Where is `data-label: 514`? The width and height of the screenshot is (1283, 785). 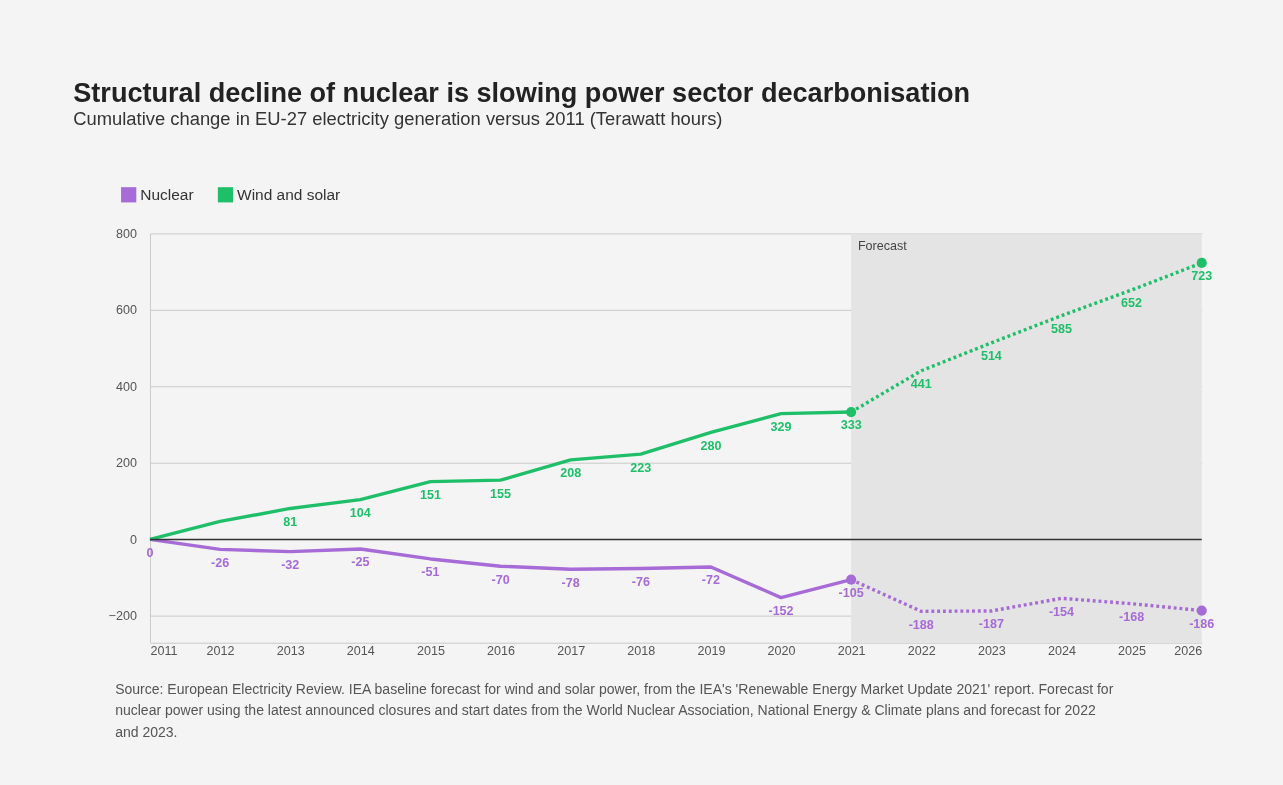 data-label: 514 is located at coordinates (991, 356).